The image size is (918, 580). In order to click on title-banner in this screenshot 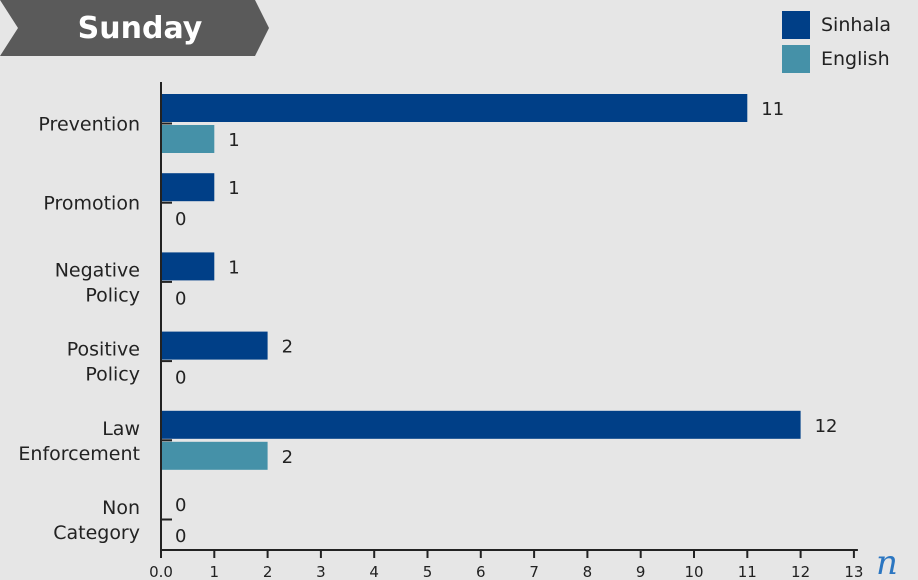, I will do `click(134, 28)`.